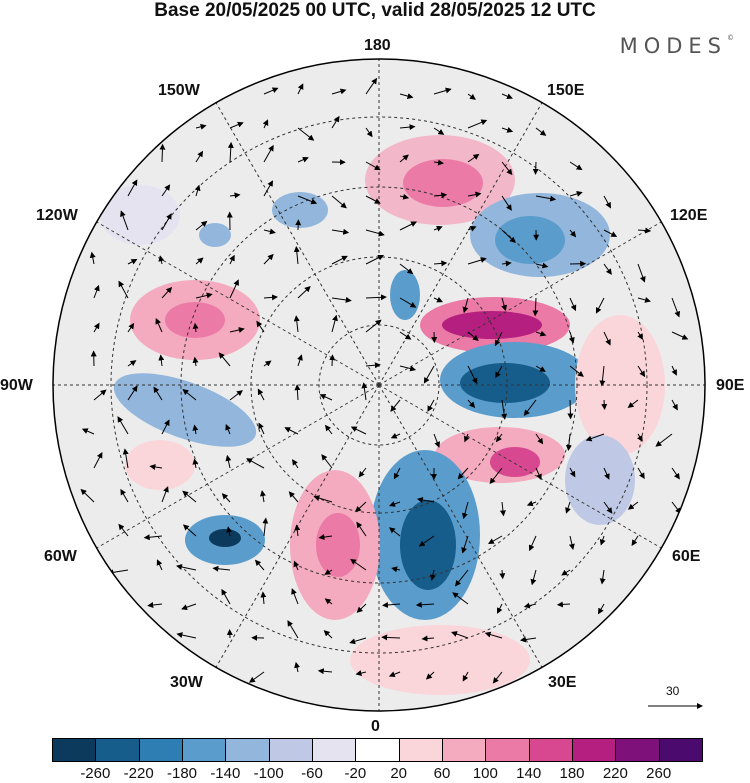  I want to click on positive-anomaly-core, so click(515, 462).